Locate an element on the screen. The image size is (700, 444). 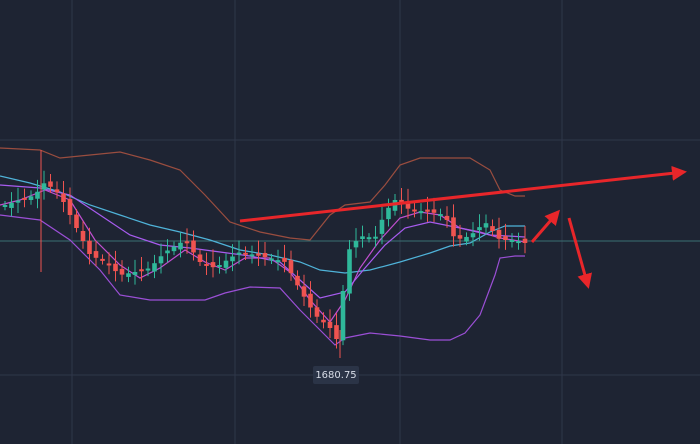
price-label-text: 1680.75 is located at coordinates (335, 375).